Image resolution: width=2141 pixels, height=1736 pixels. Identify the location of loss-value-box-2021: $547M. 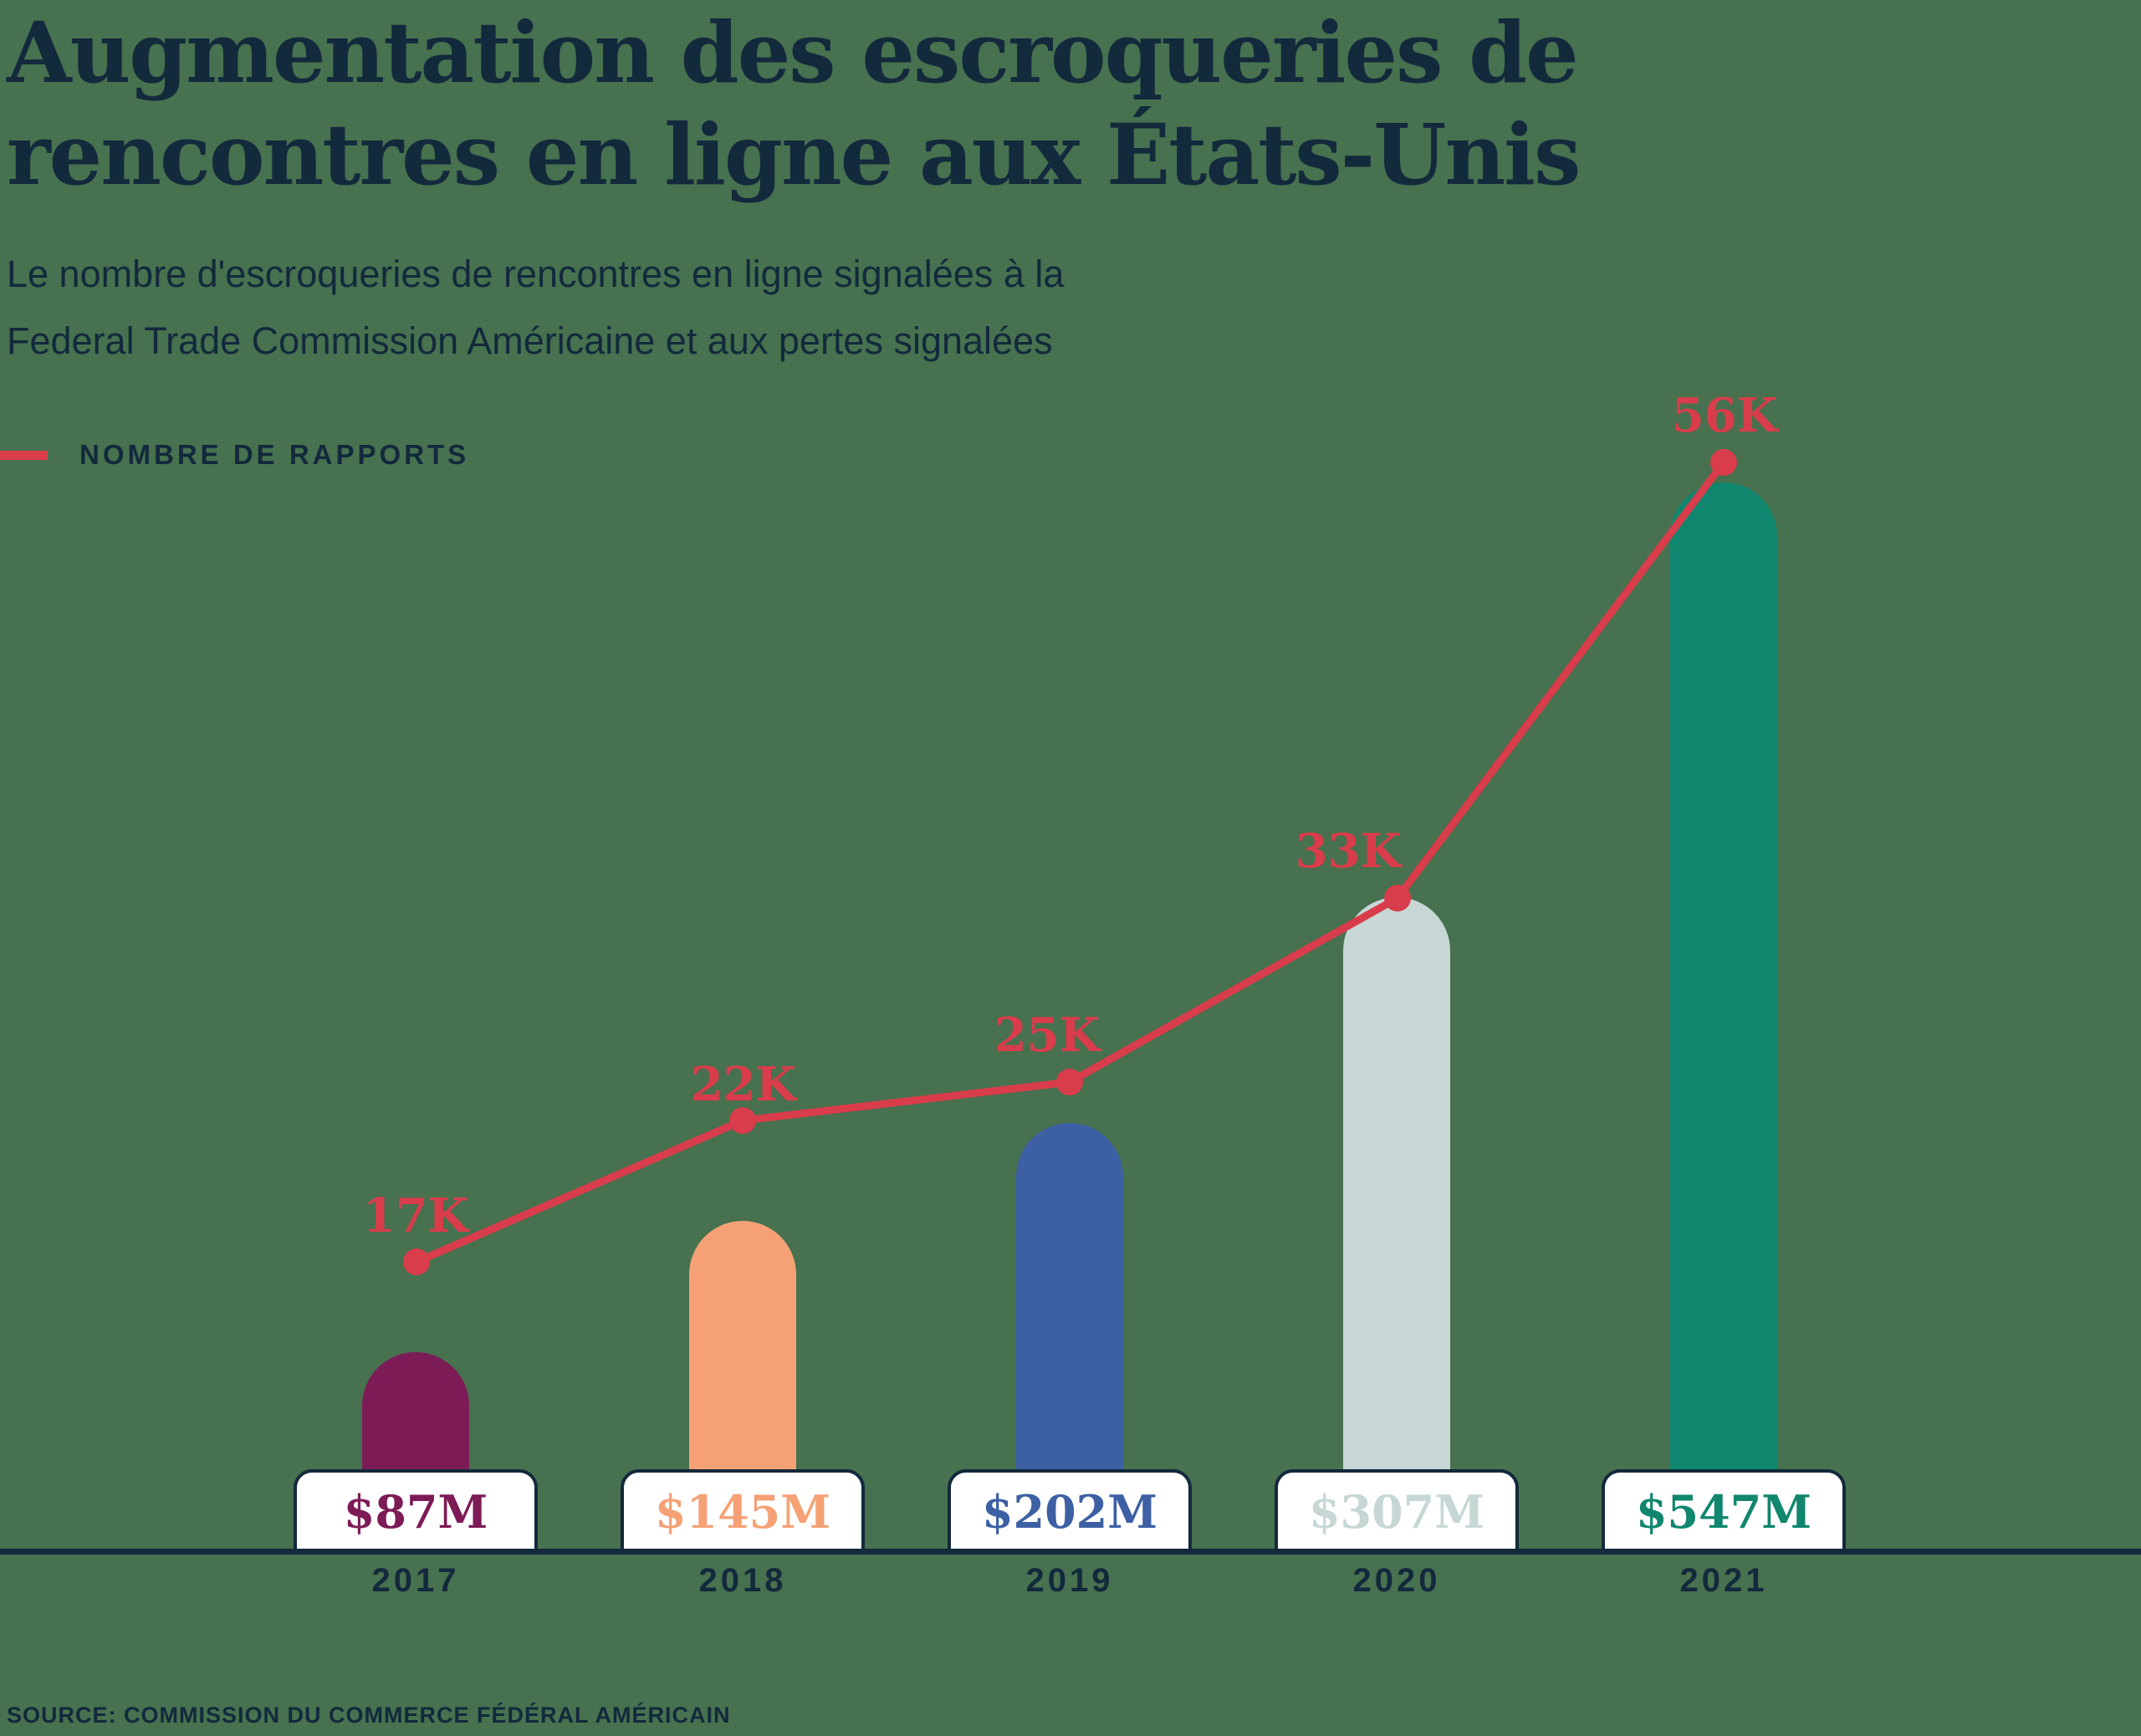
(1724, 1512).